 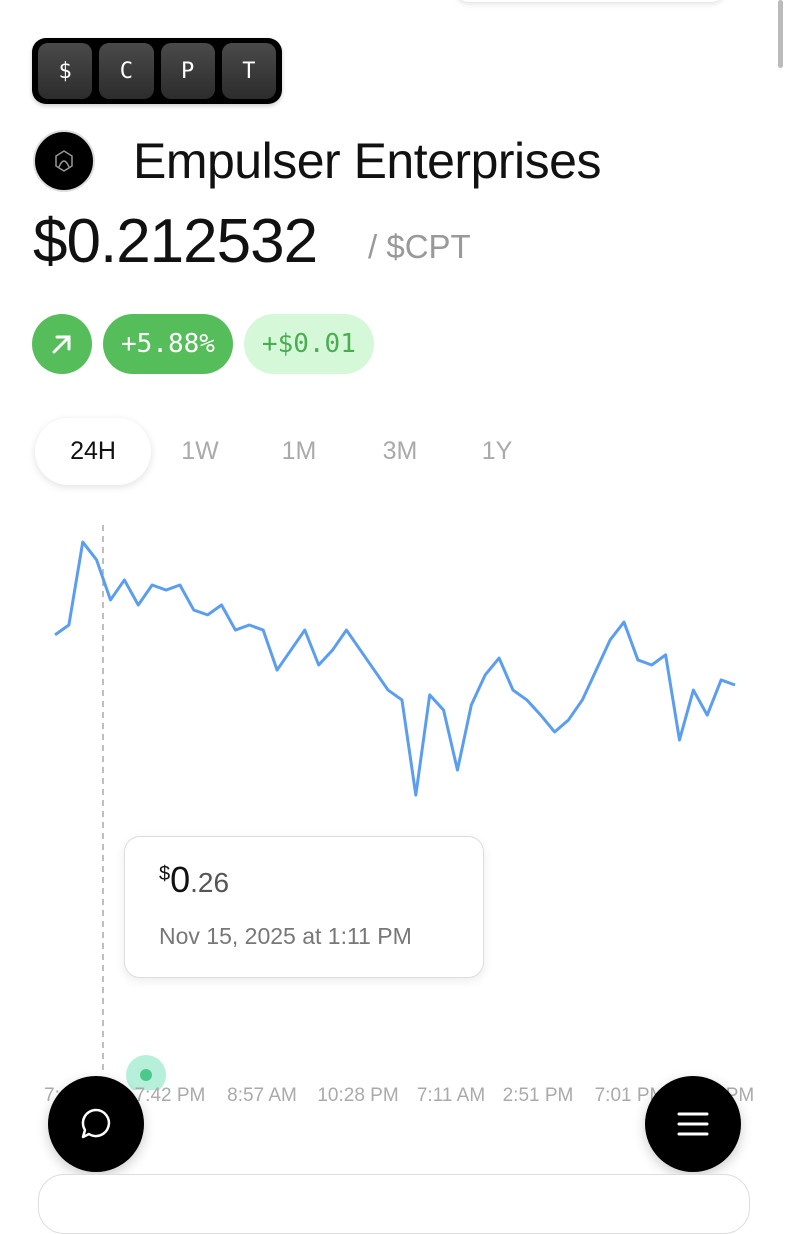 What do you see at coordinates (394, 1204) in the screenshot?
I see `bottom-card` at bounding box center [394, 1204].